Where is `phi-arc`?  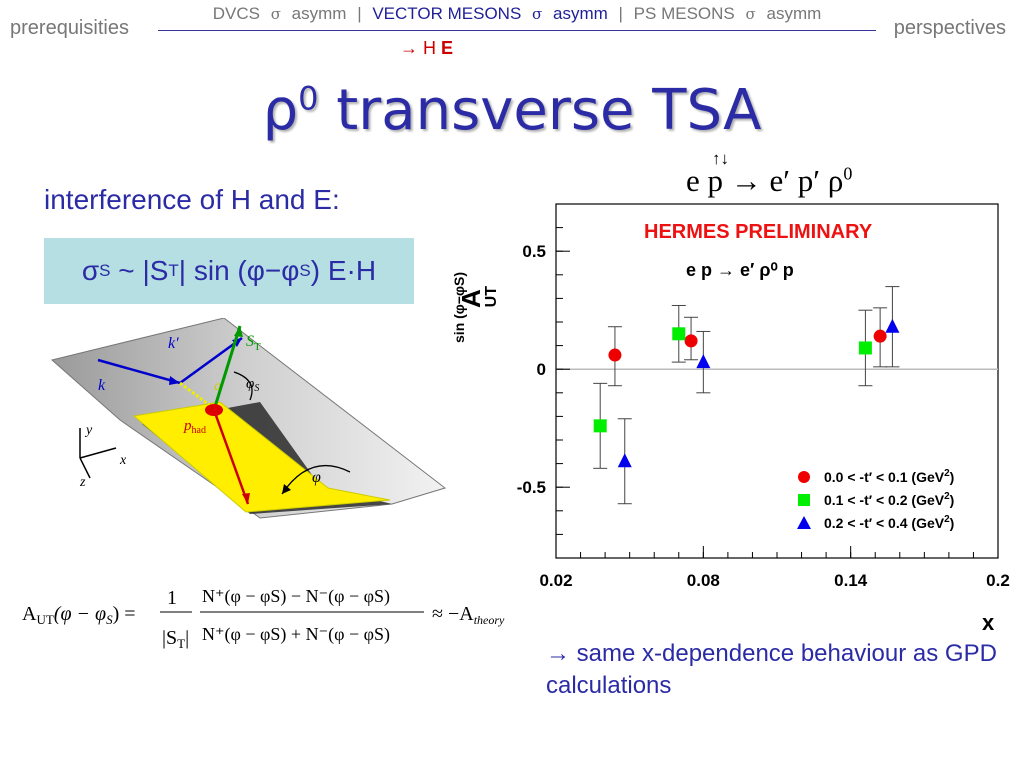 phi-arc is located at coordinates (316, 479).